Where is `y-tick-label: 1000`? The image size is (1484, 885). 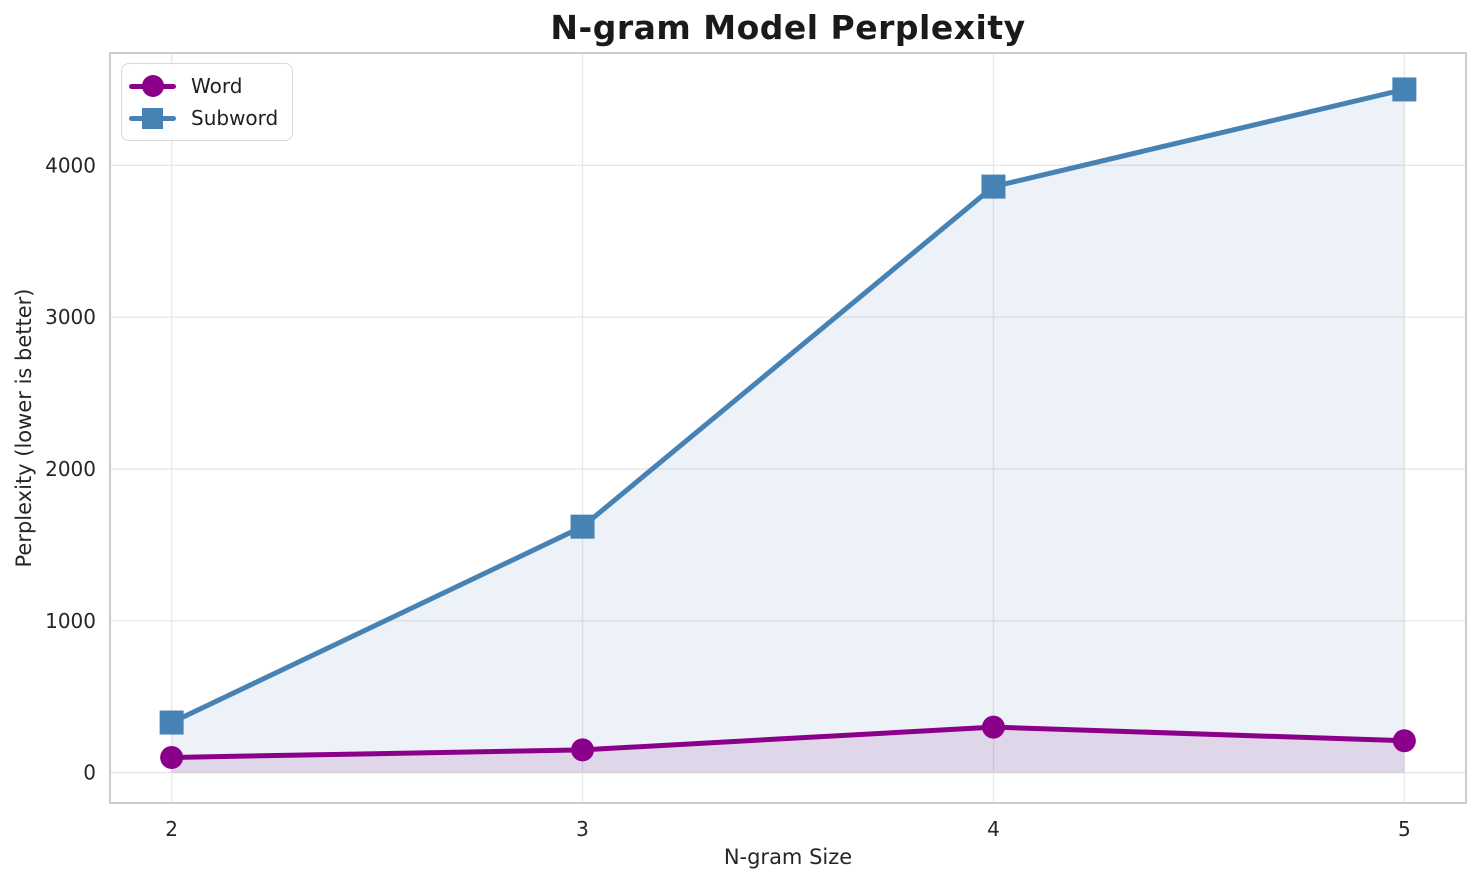
y-tick-label: 1000 is located at coordinates (70, 621).